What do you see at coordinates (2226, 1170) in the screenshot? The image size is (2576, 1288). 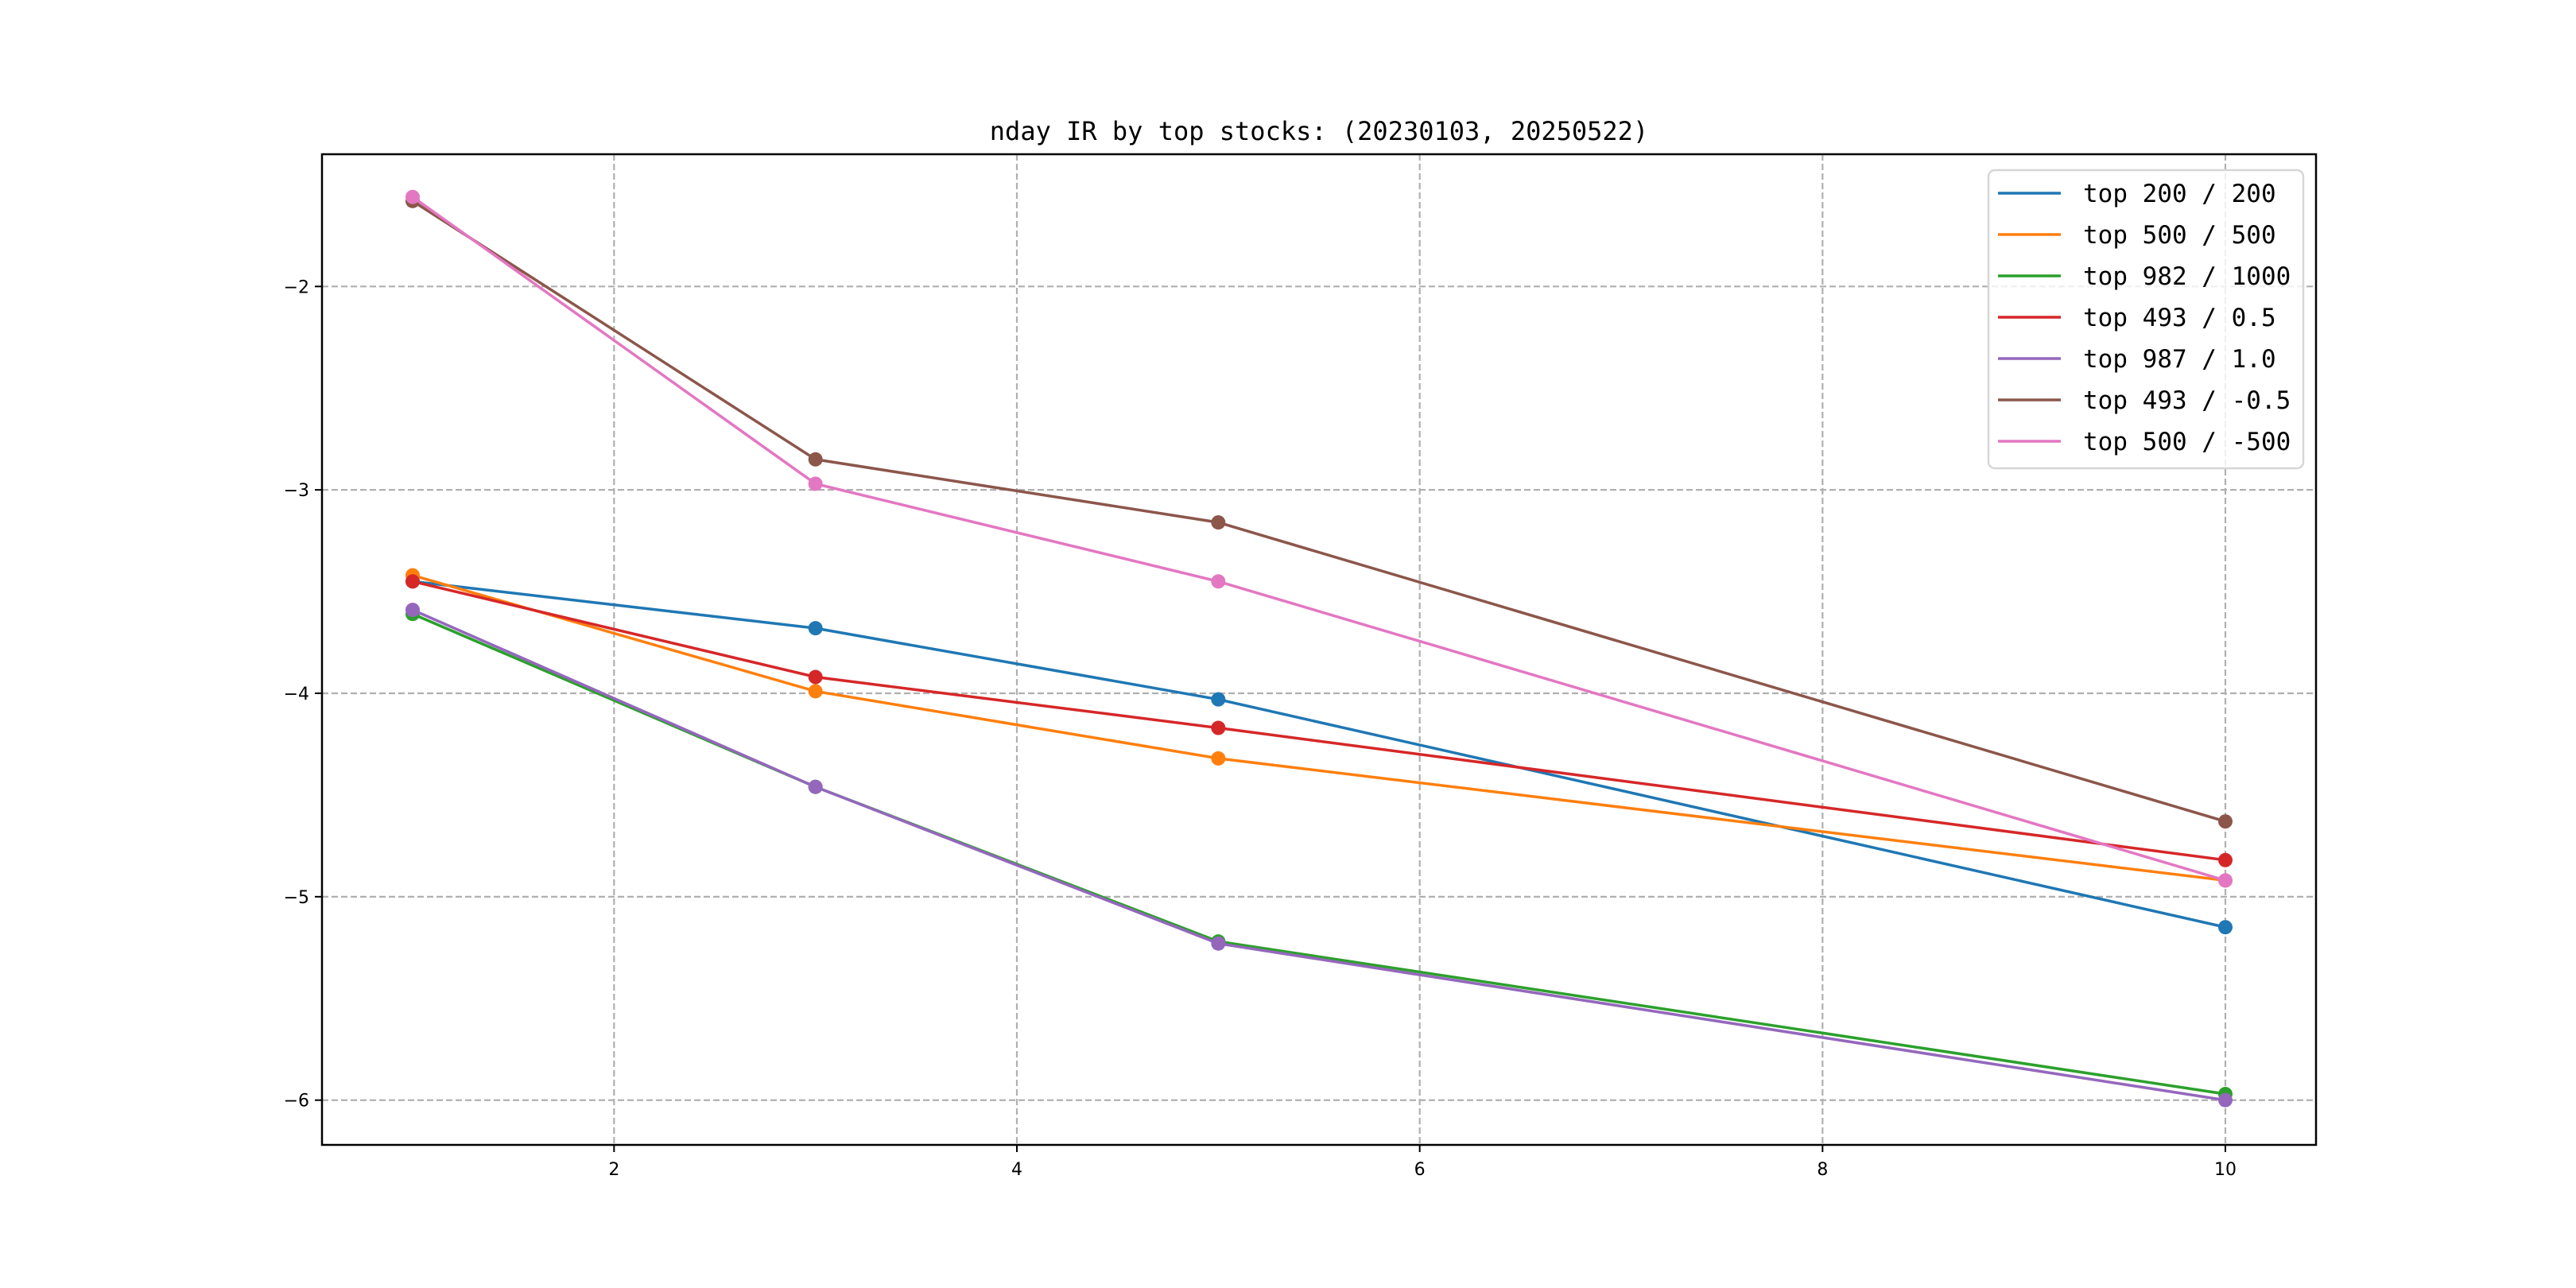 I see `x-tick-label: 10` at bounding box center [2226, 1170].